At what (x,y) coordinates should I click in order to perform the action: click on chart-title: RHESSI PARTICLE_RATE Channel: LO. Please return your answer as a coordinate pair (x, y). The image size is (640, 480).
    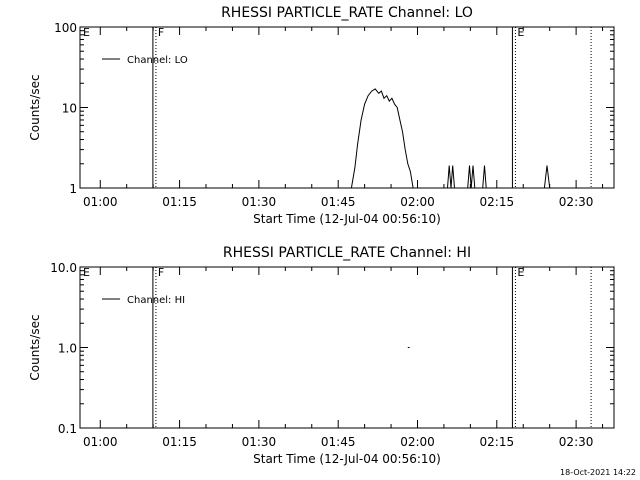
    Looking at the image, I should click on (347, 13).